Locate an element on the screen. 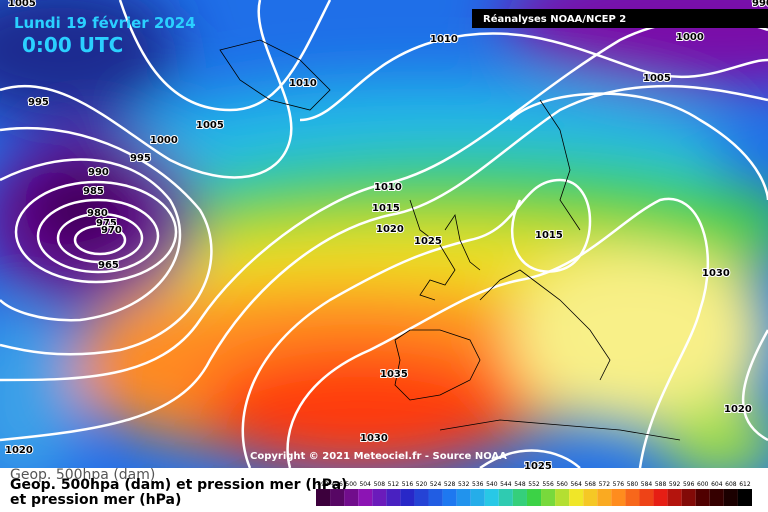 This screenshot has height=512, width=768. isobar-label: 980 is located at coordinates (97, 213).